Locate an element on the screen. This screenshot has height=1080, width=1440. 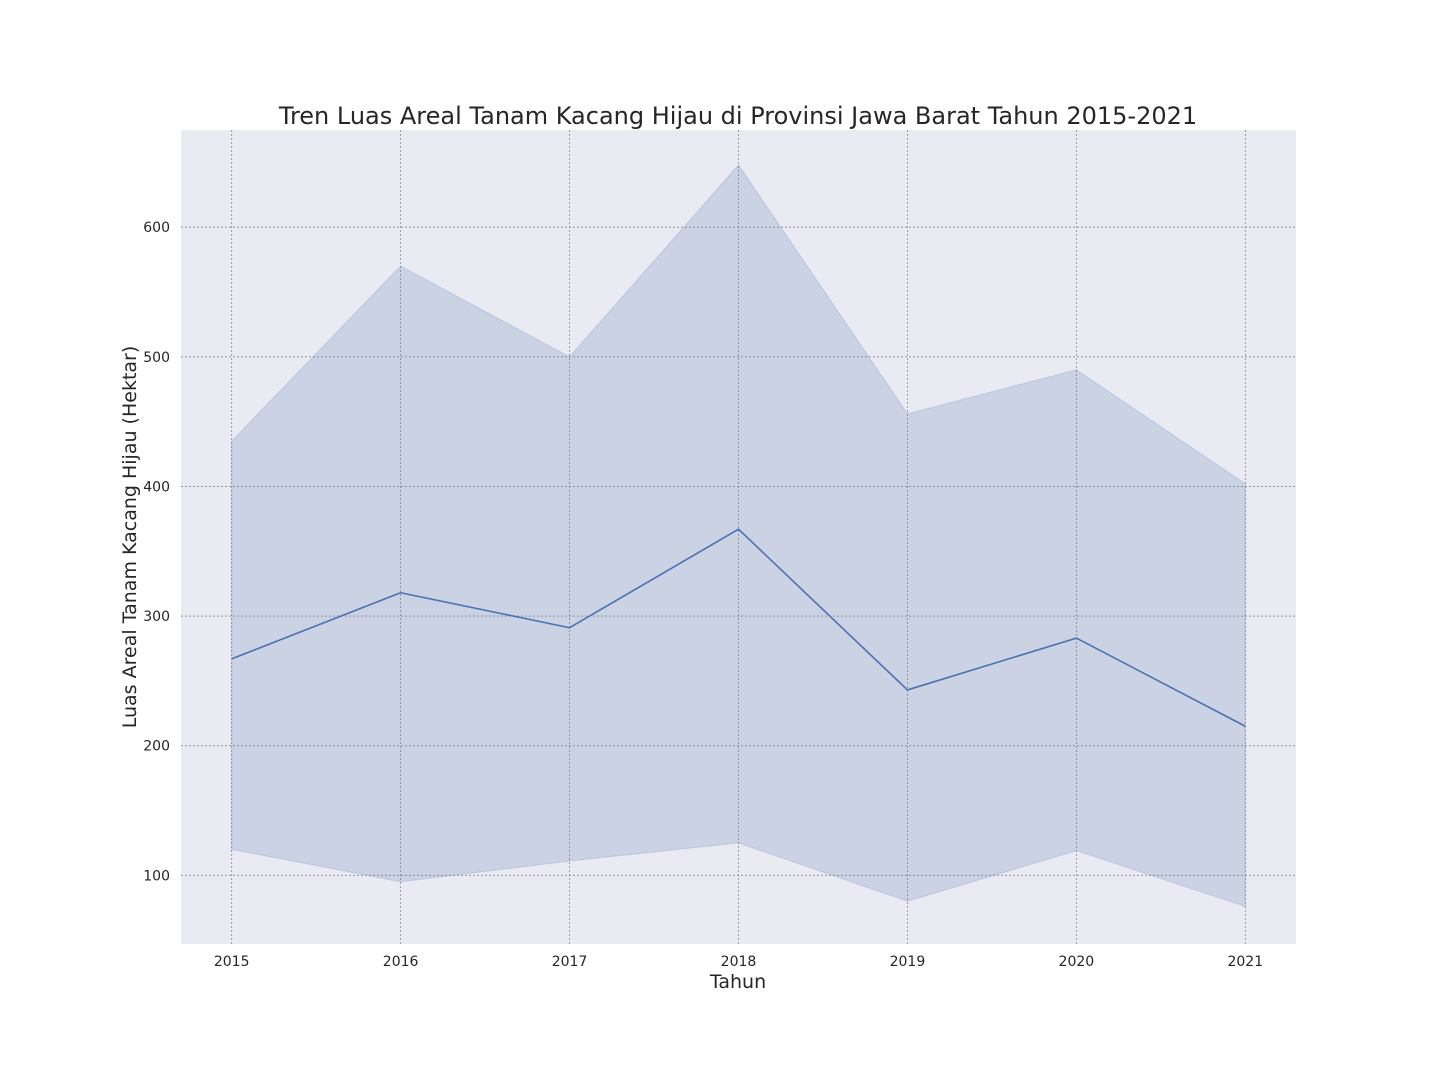
x-tick-label: 2016 is located at coordinates (401, 962).